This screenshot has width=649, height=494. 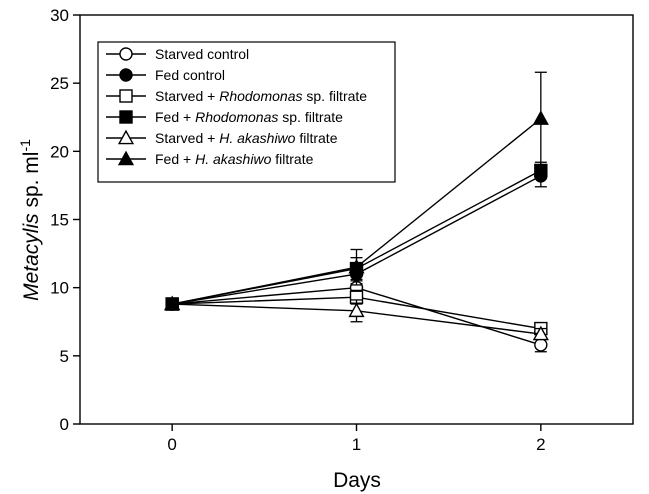 I want to click on legend-label-part: Starved control, so click(x=202, y=54).